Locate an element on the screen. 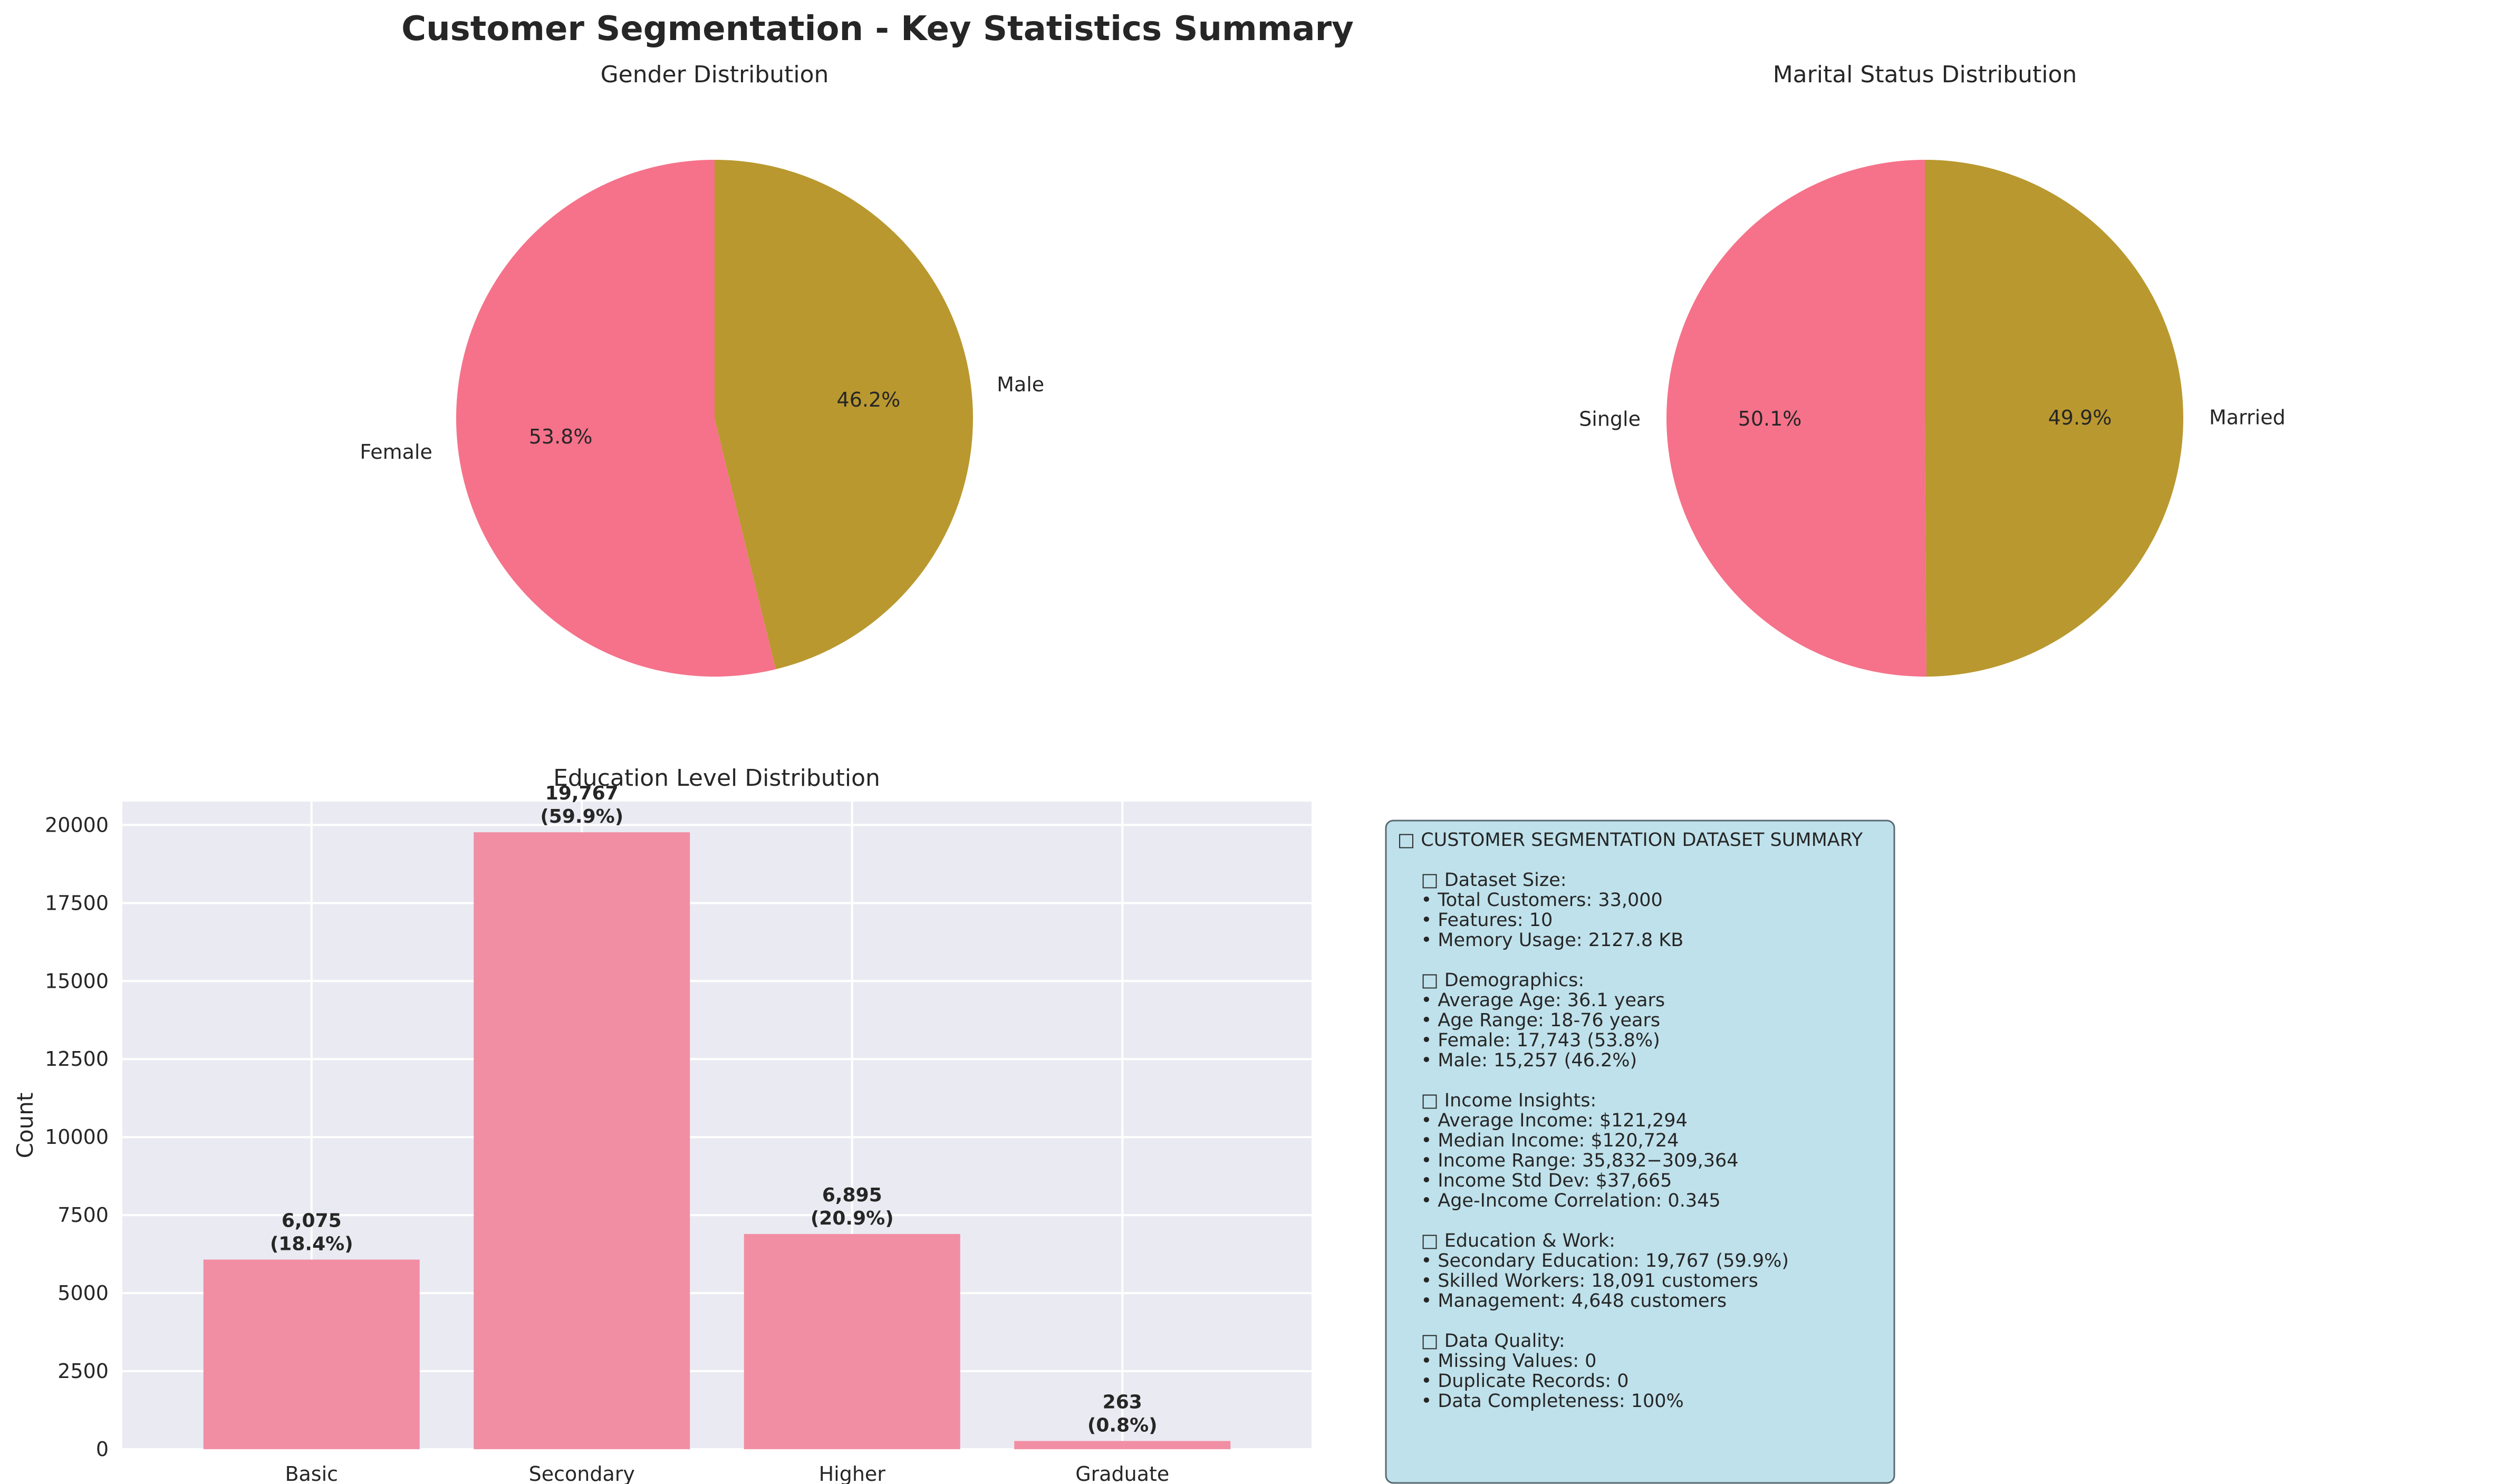 The image size is (2515, 1484). summary-line: • Memory Usage: 2127.8 KB is located at coordinates (1541, 940).